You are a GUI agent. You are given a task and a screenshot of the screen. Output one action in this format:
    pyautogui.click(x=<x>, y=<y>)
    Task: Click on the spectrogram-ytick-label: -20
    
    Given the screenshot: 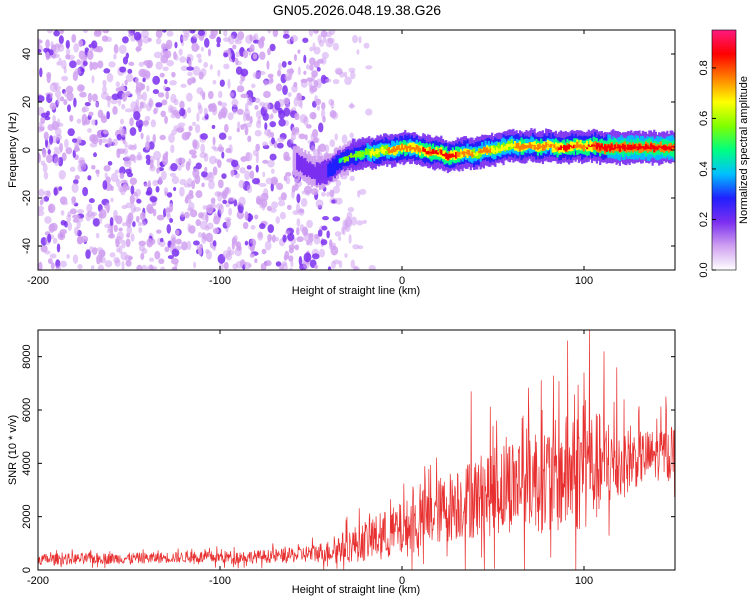 What is the action you would take?
    pyautogui.click(x=27, y=198)
    